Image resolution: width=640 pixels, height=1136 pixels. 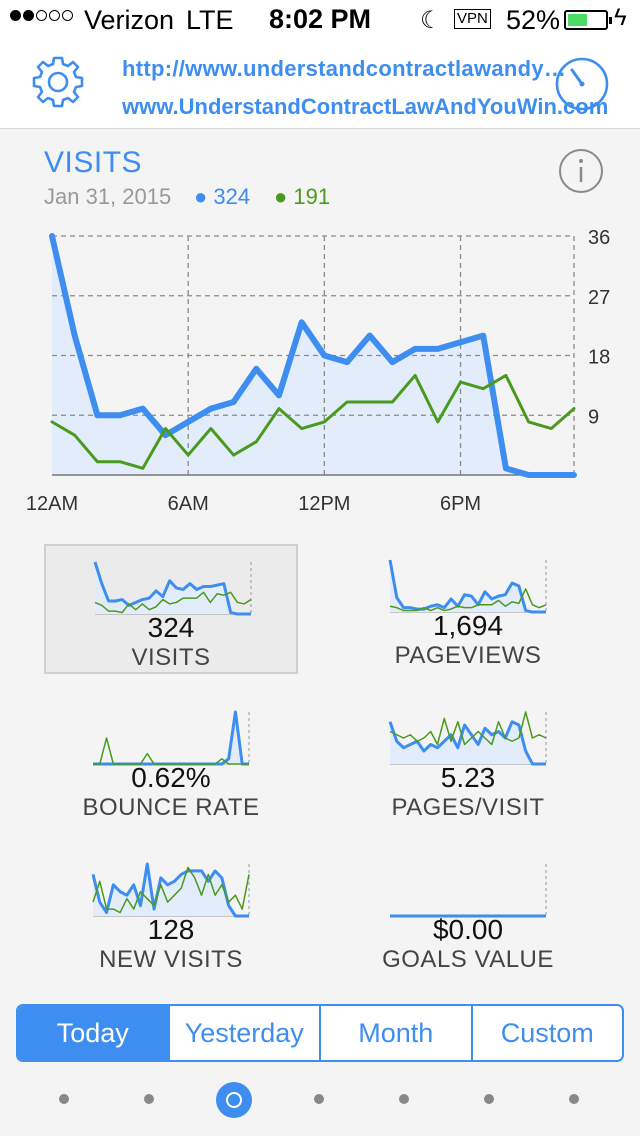 I want to click on pageviews-value: 1,694, so click(x=468, y=625).